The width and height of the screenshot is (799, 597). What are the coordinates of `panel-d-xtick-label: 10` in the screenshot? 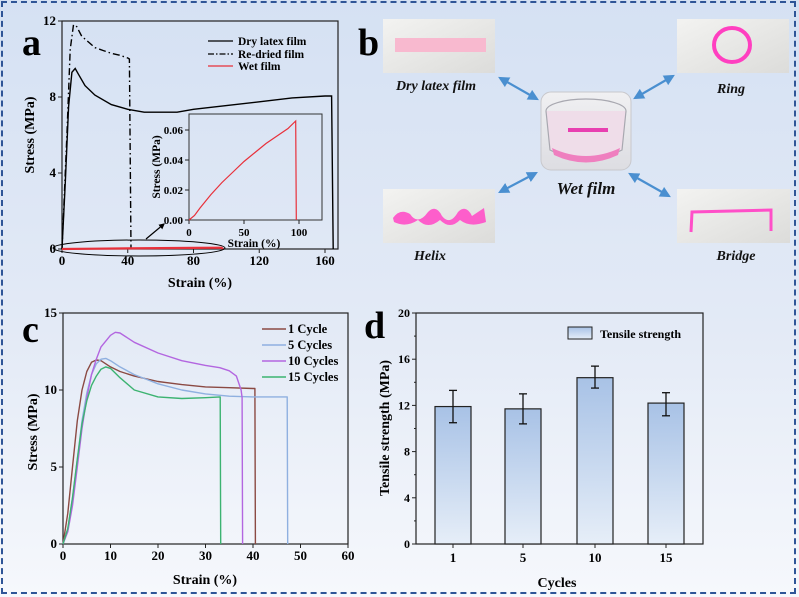 It's located at (595, 557).